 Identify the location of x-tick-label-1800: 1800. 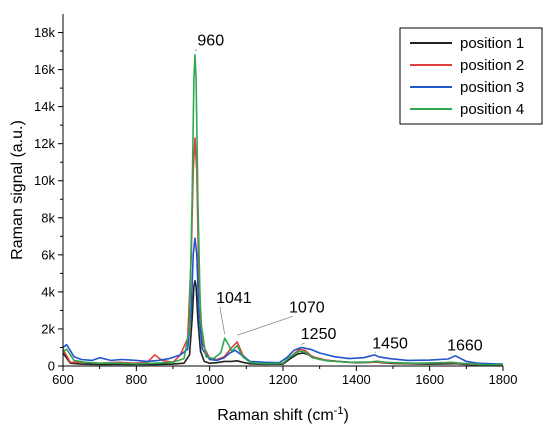
(503, 379).